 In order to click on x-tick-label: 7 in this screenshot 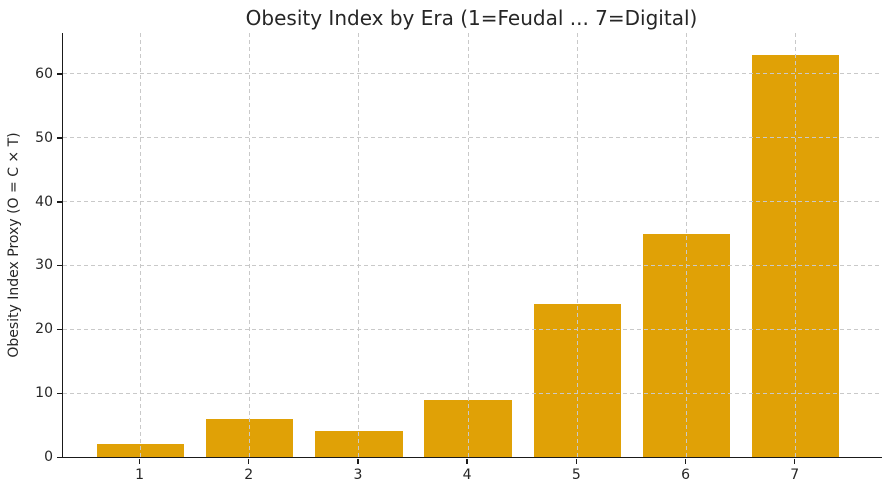, I will do `click(795, 474)`.